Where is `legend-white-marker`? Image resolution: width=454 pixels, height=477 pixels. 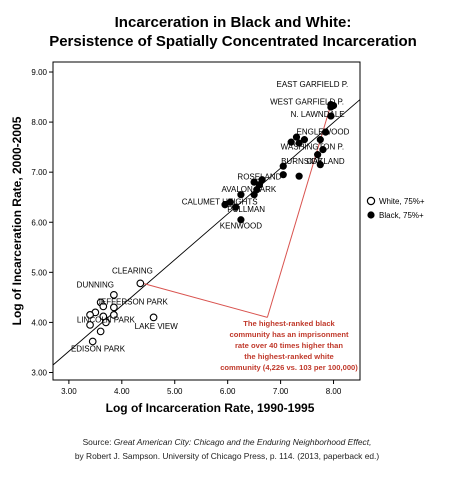
legend-white-marker is located at coordinates (371, 201).